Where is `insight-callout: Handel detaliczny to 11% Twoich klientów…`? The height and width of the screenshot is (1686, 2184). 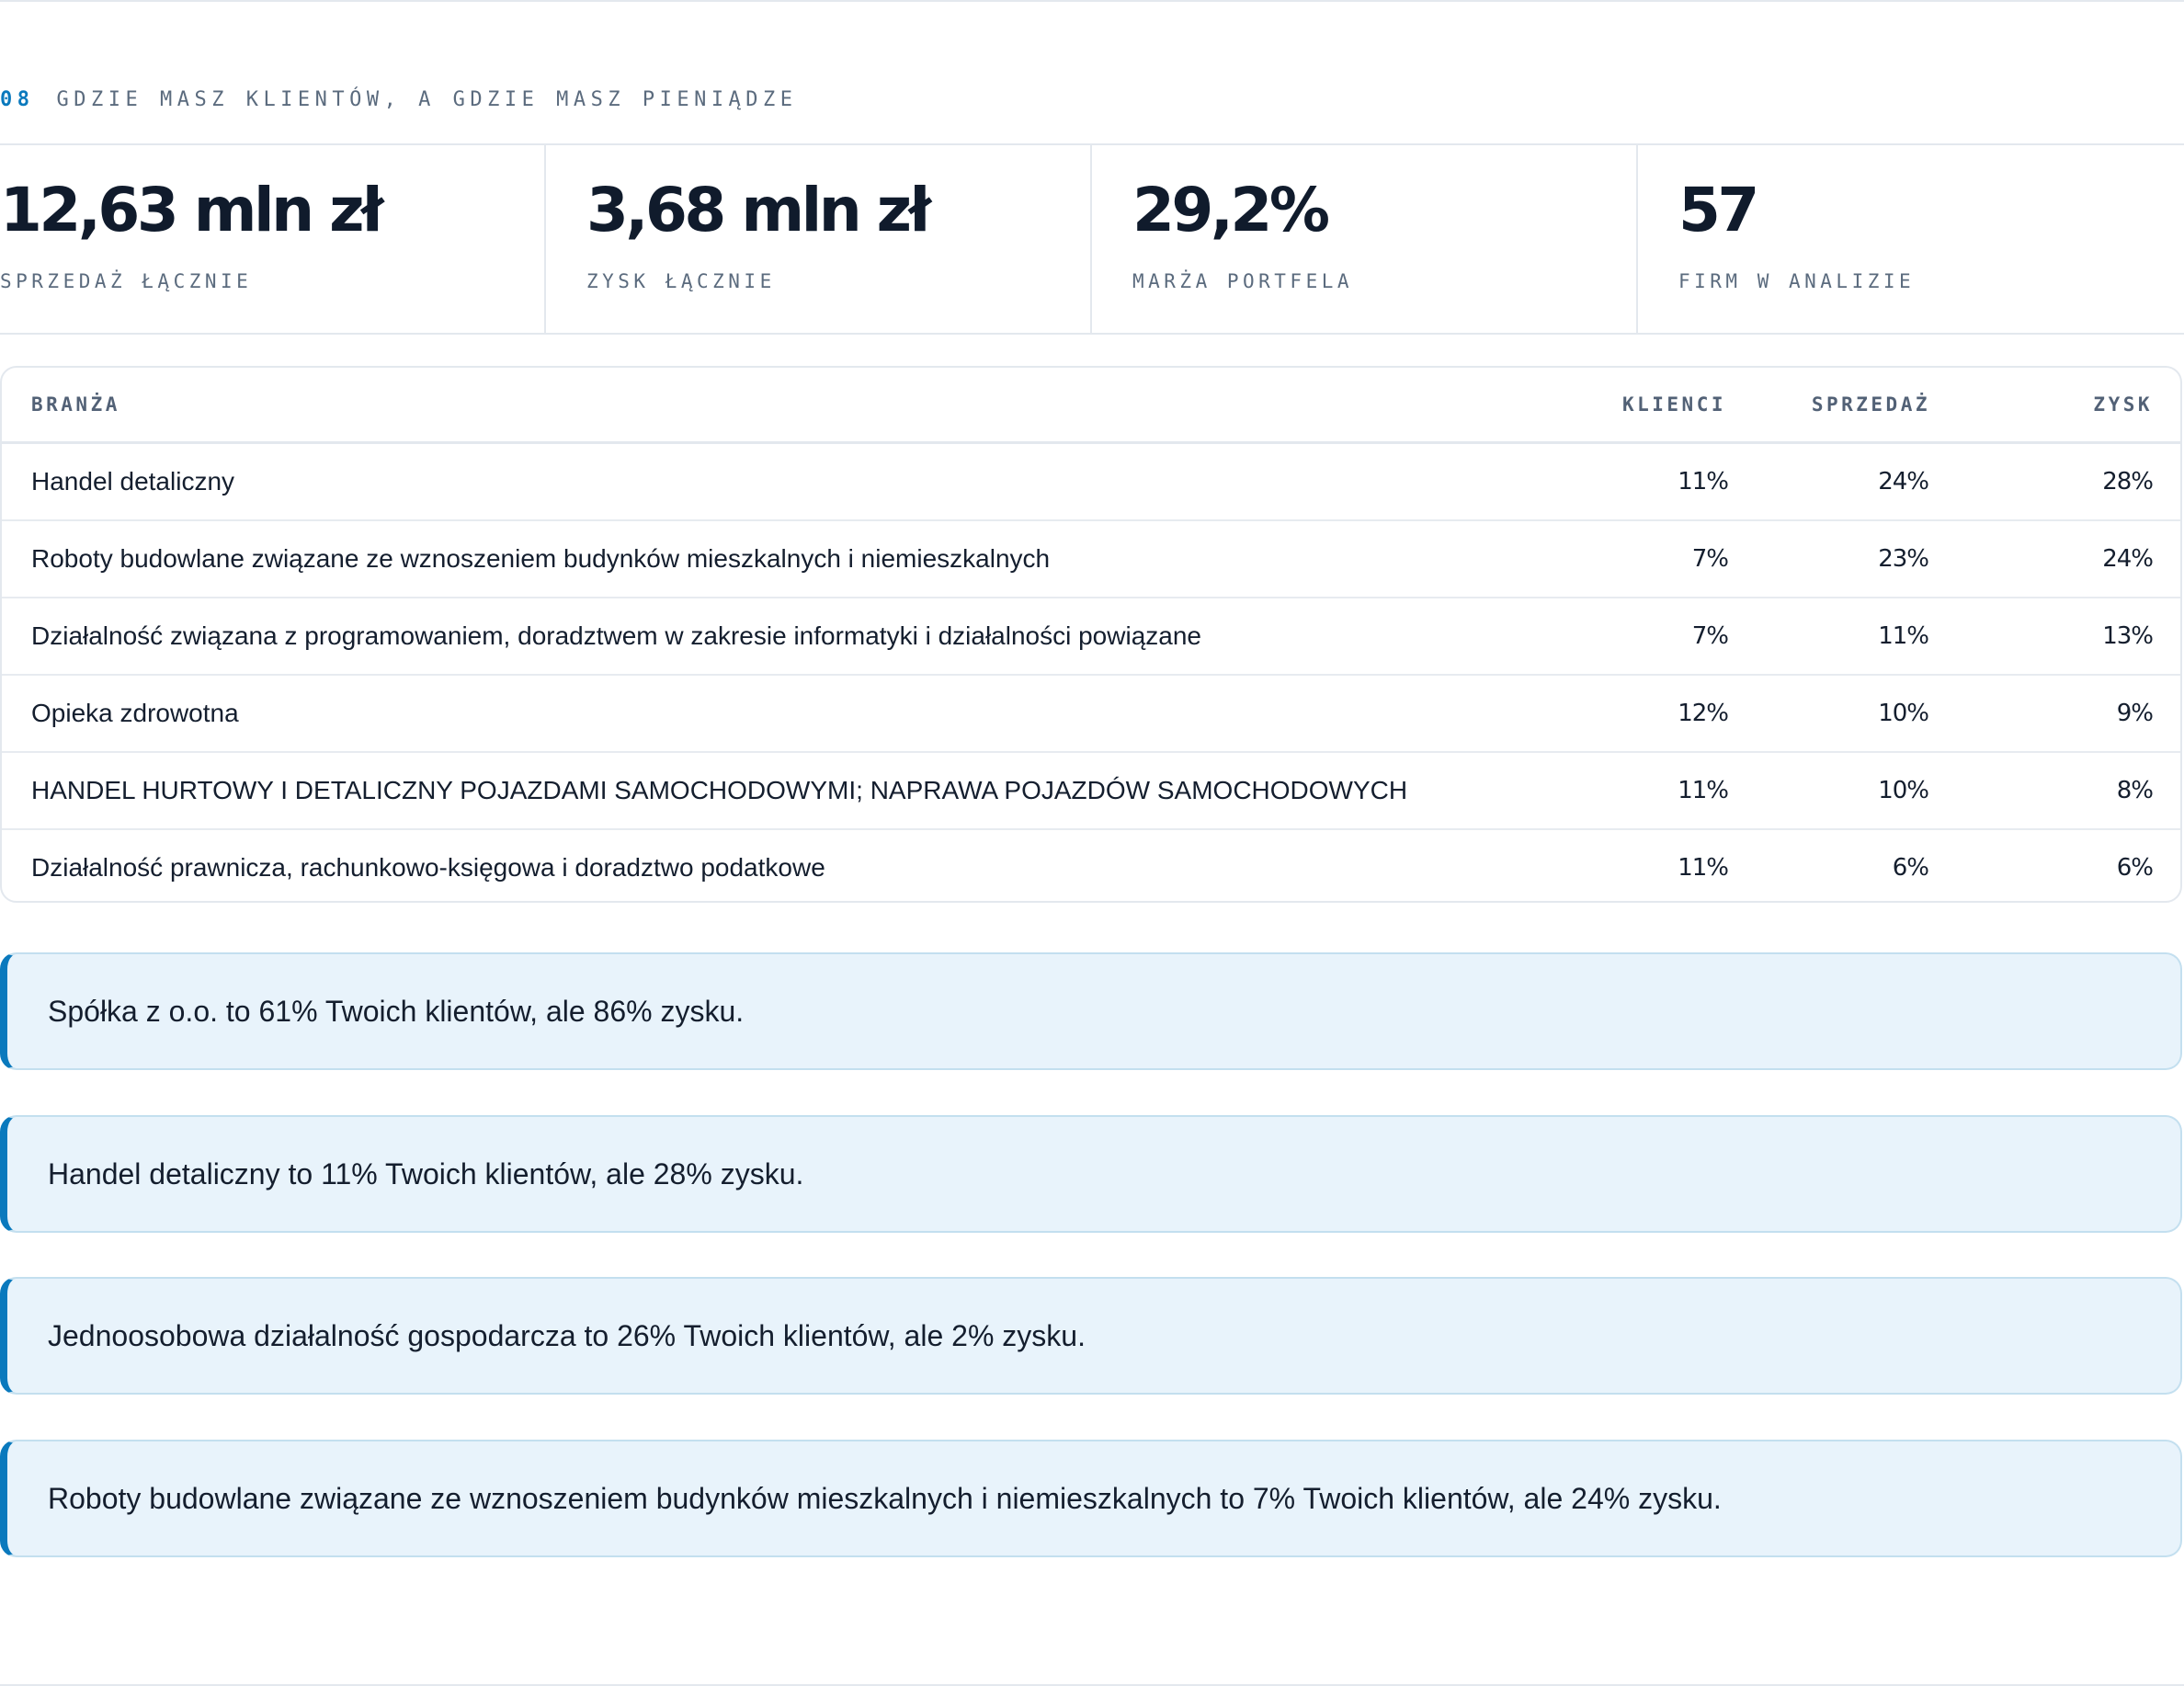 insight-callout: Handel detaliczny to 11% Twoich klientów… is located at coordinates (1091, 1174).